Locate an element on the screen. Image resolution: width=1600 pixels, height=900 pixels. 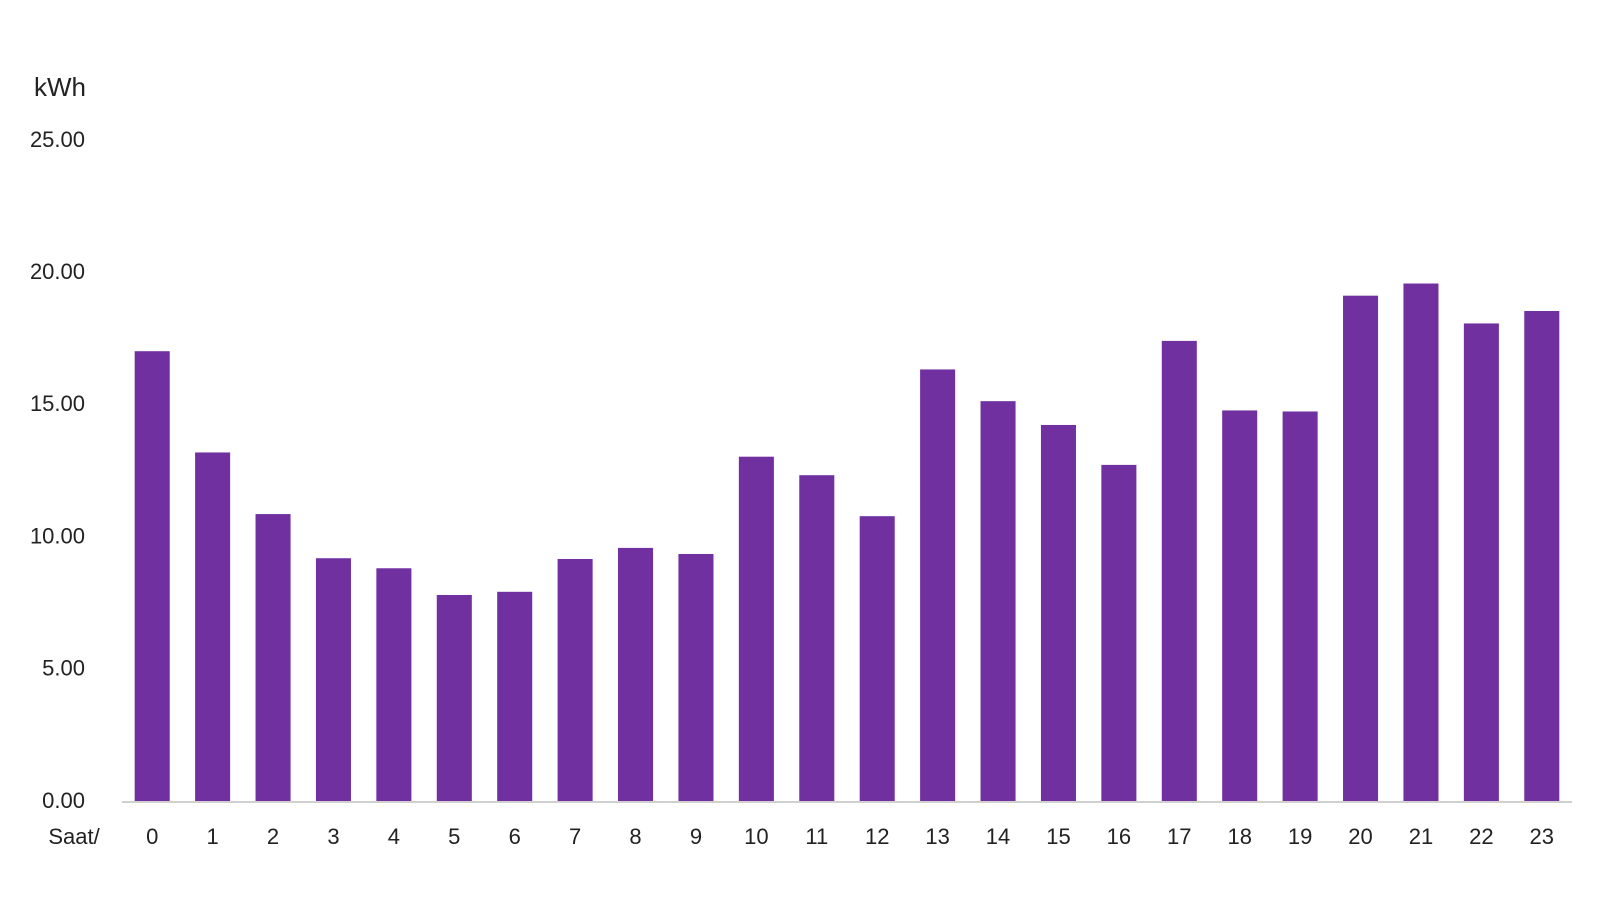
y-axis-title: kWh is located at coordinates (60, 87).